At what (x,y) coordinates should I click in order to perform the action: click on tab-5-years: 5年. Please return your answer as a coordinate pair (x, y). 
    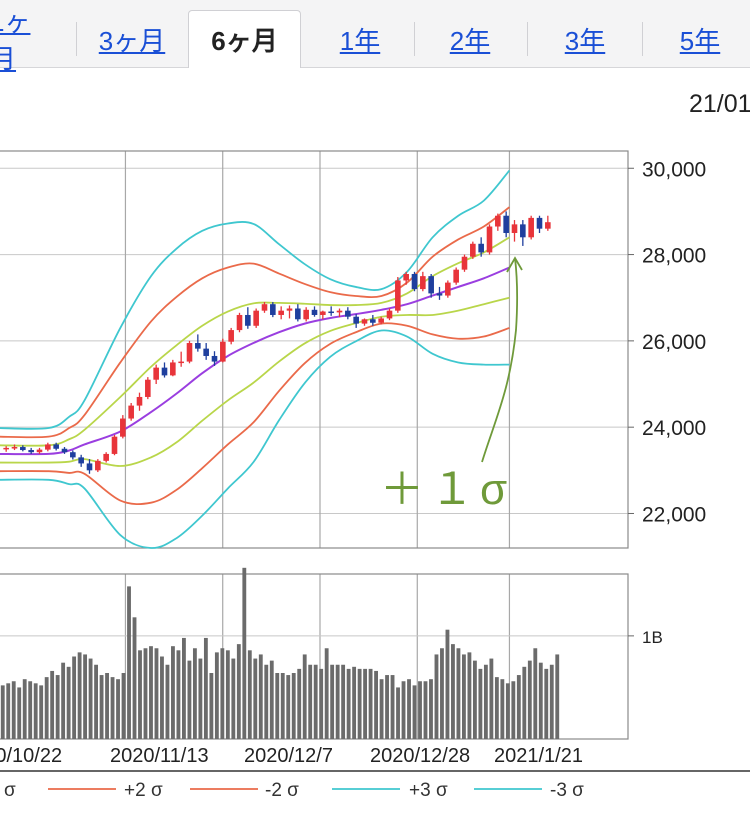
    Looking at the image, I should click on (700, 40).